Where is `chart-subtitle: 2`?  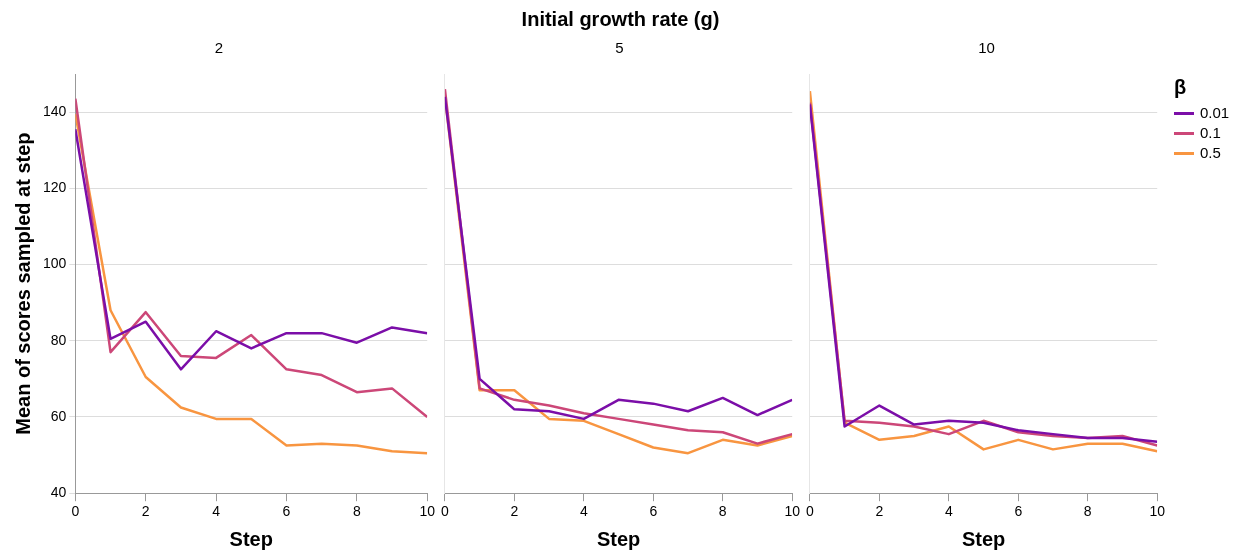 chart-subtitle: 2 is located at coordinates (219, 48).